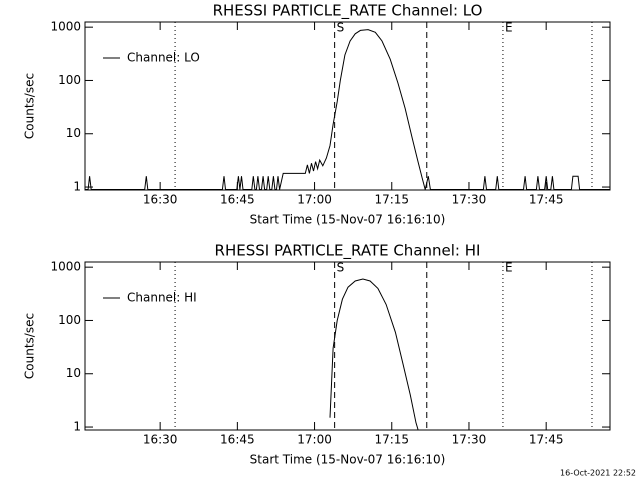 The width and height of the screenshot is (640, 480). I want to click on legend-label: Channel: LO, so click(163, 58).